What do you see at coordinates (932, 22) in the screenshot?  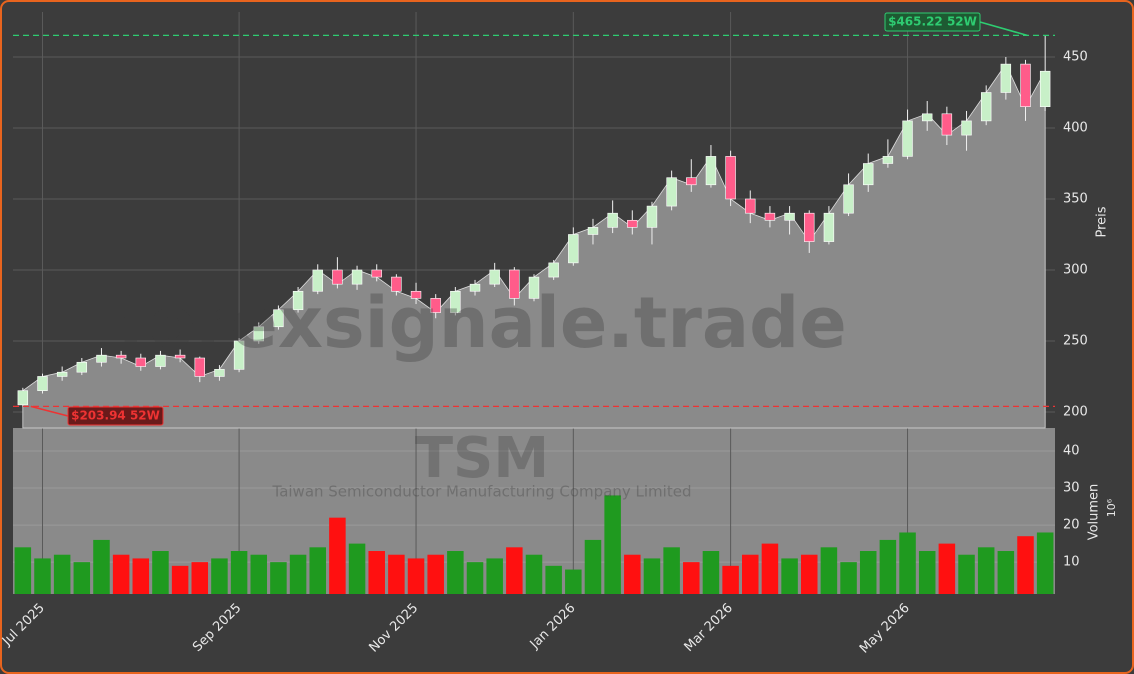 I see `annotation-label: $465.22 52W` at bounding box center [932, 22].